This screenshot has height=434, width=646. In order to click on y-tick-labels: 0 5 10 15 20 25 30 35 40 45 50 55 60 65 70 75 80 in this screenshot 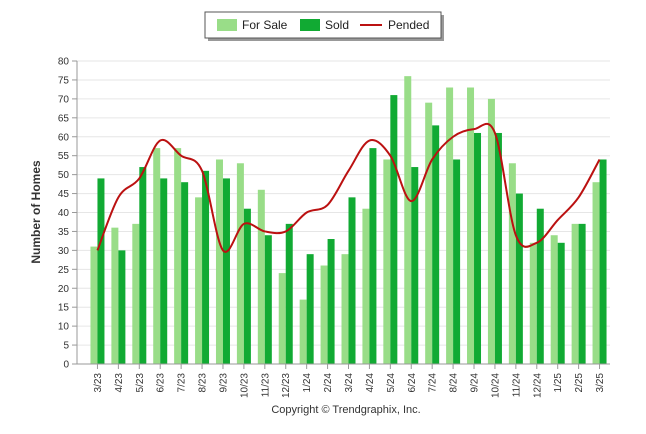, I will do `click(64, 214)`.